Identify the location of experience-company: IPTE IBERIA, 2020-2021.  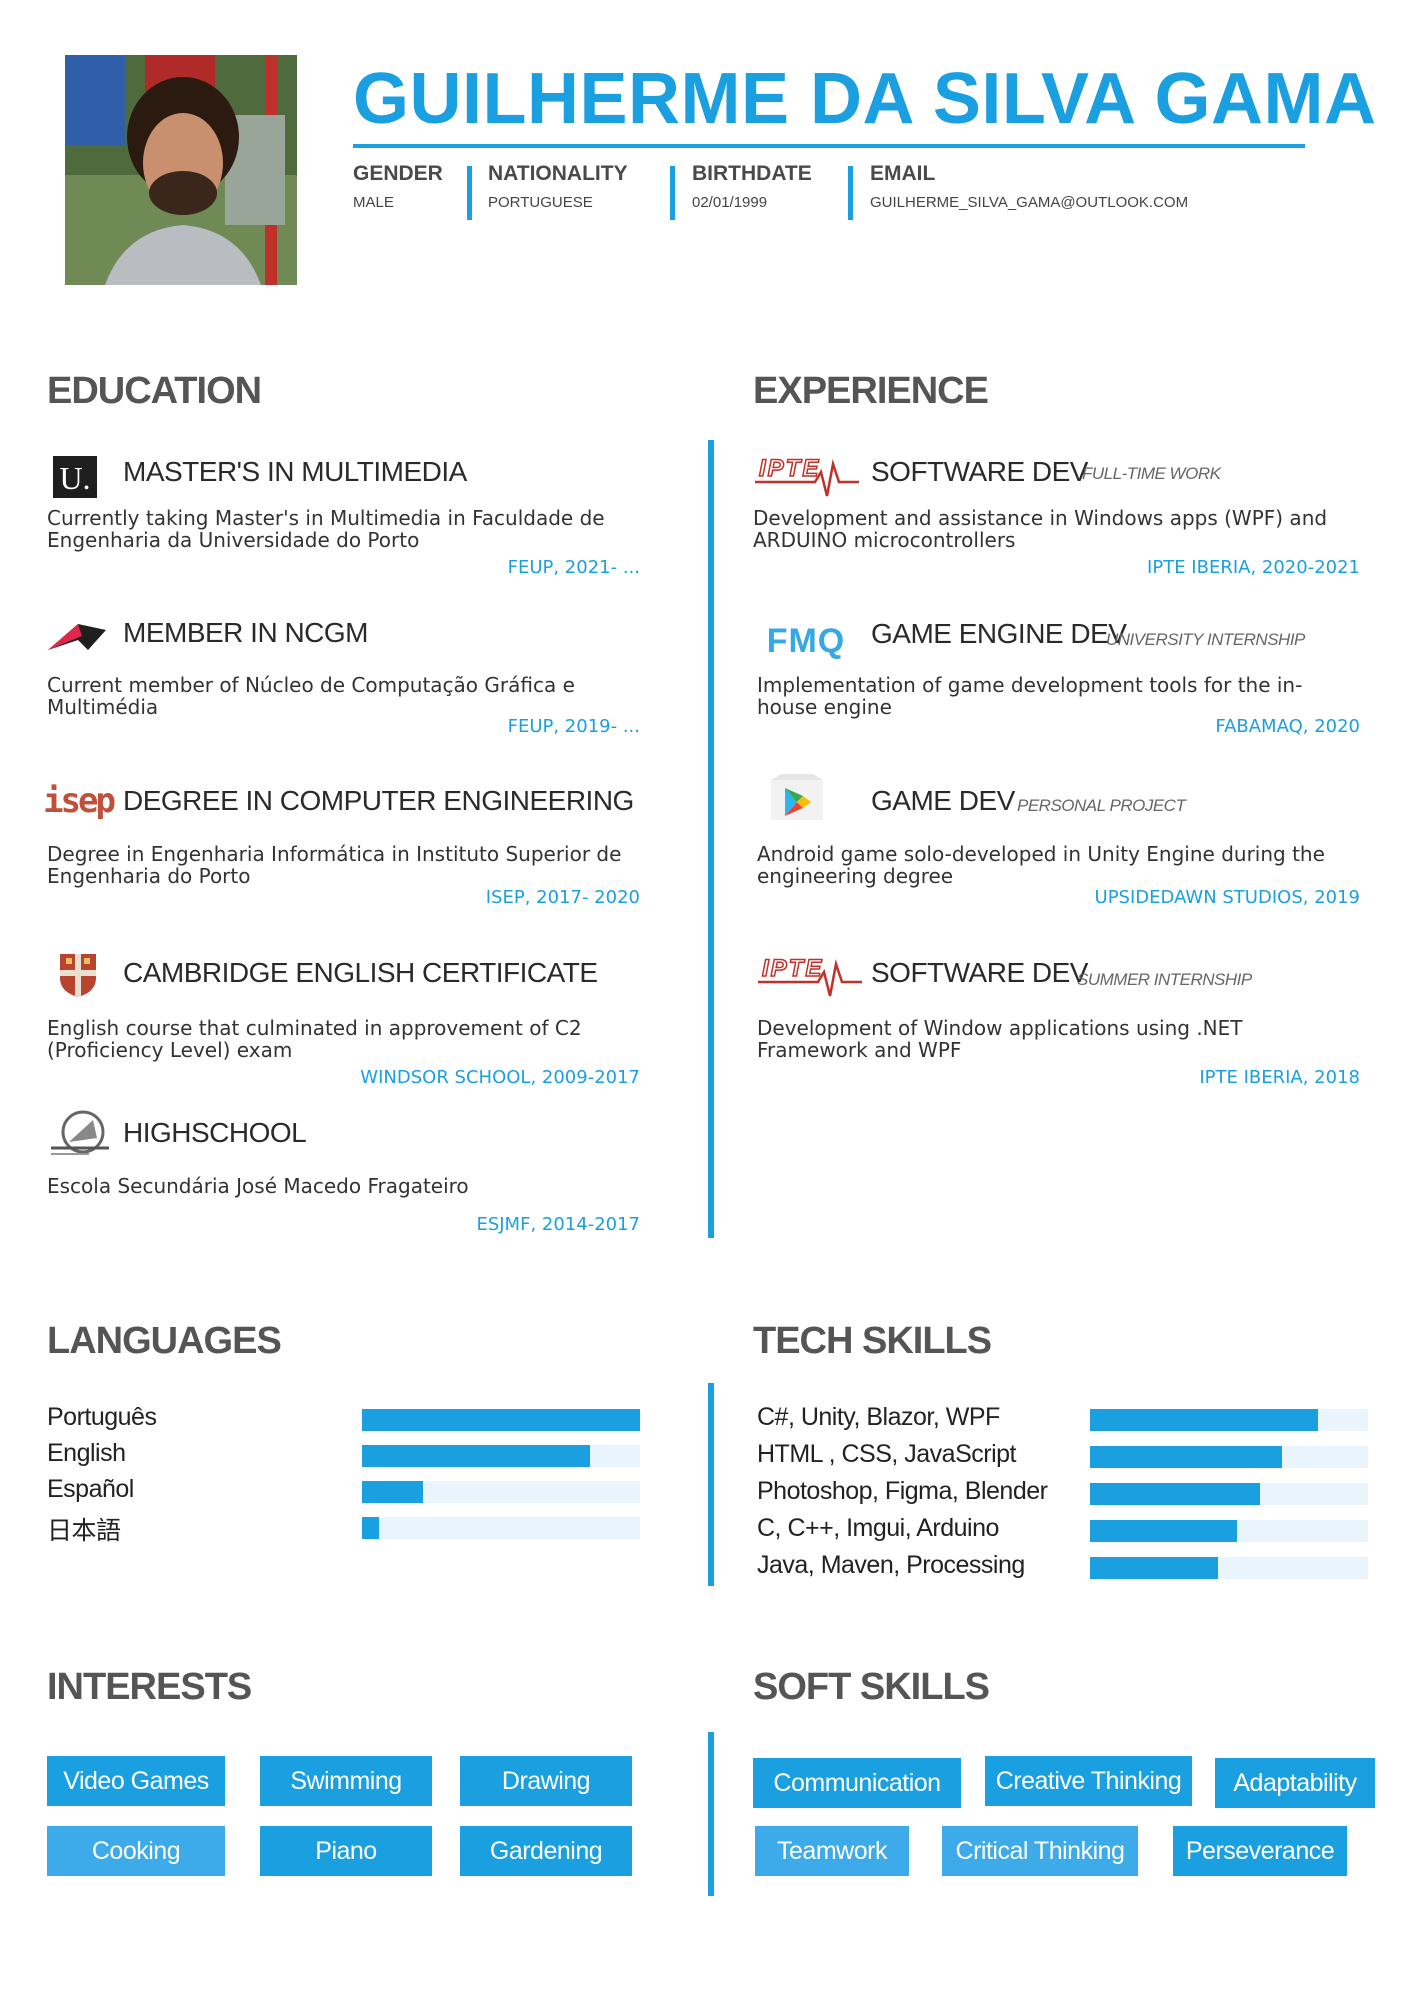
(1253, 567).